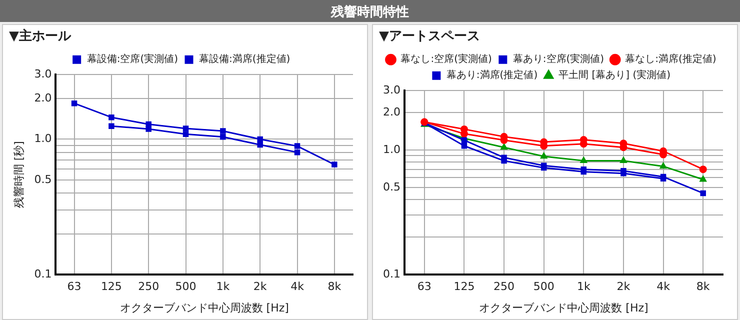 The width and height of the screenshot is (740, 320). I want to click on legend-label: 幕設備:空席(実測値), so click(132, 59).